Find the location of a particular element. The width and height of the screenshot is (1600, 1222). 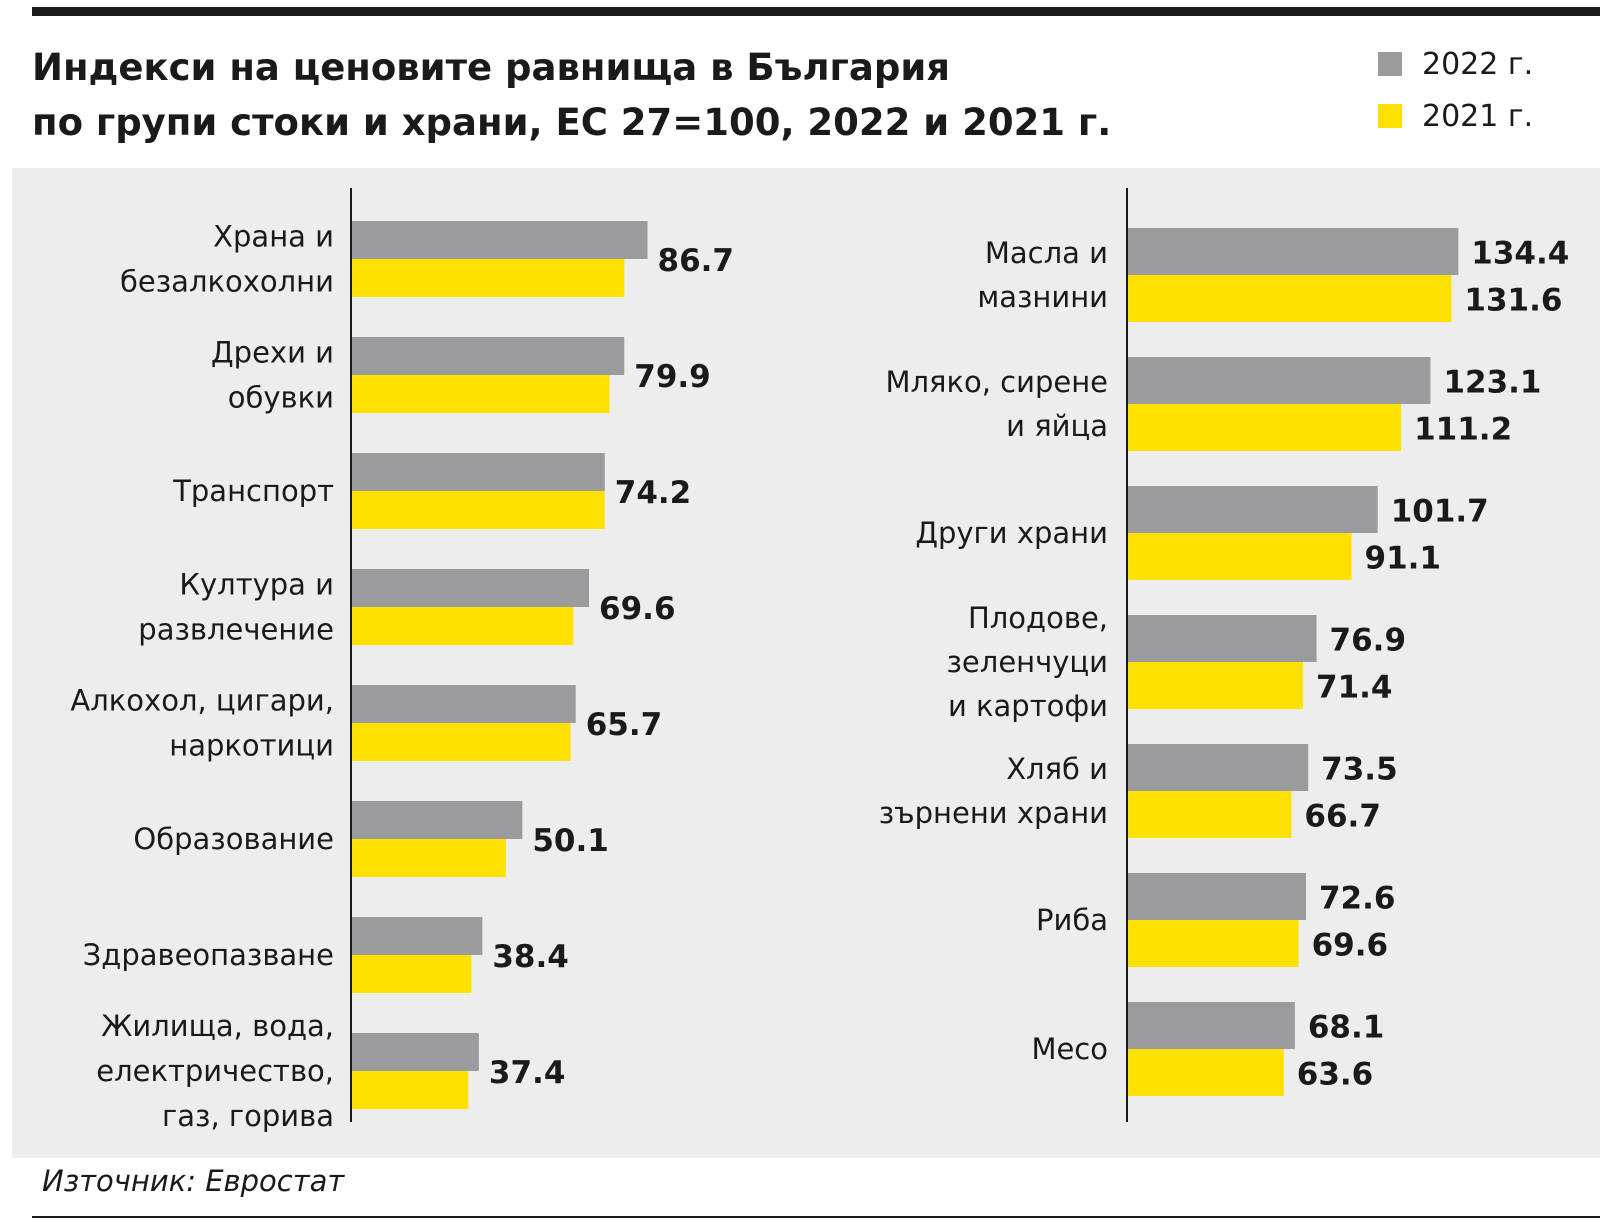

bar-1-4-2022 is located at coordinates (1218, 767).